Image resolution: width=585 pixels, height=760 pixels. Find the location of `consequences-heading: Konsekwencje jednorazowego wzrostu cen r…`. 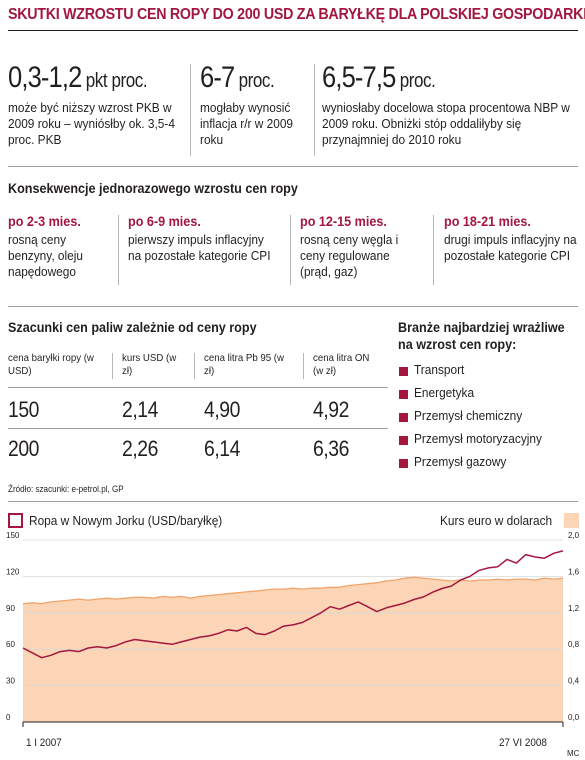

consequences-heading: Konsekwencje jednorazowego wzrostu cen r… is located at coordinates (153, 188).